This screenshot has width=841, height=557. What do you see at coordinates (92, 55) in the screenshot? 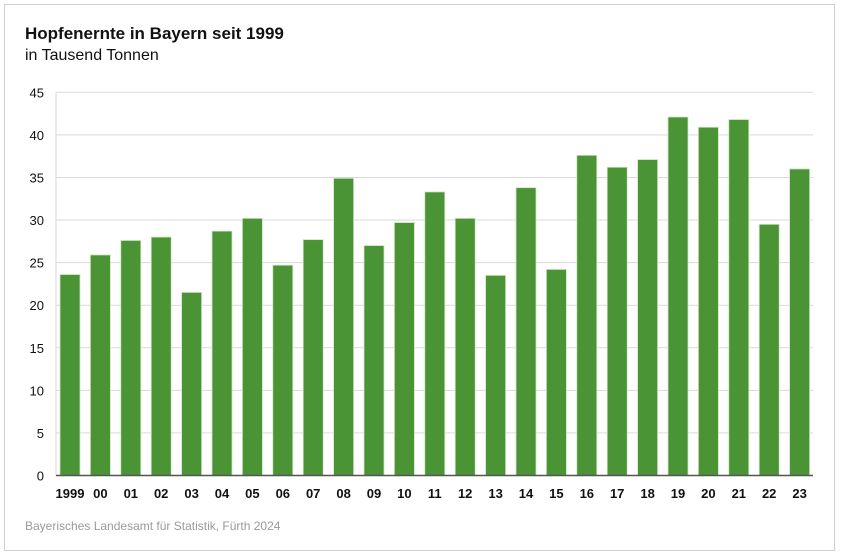
I see `chart-subtitle: in Tausend Tonnen` at bounding box center [92, 55].